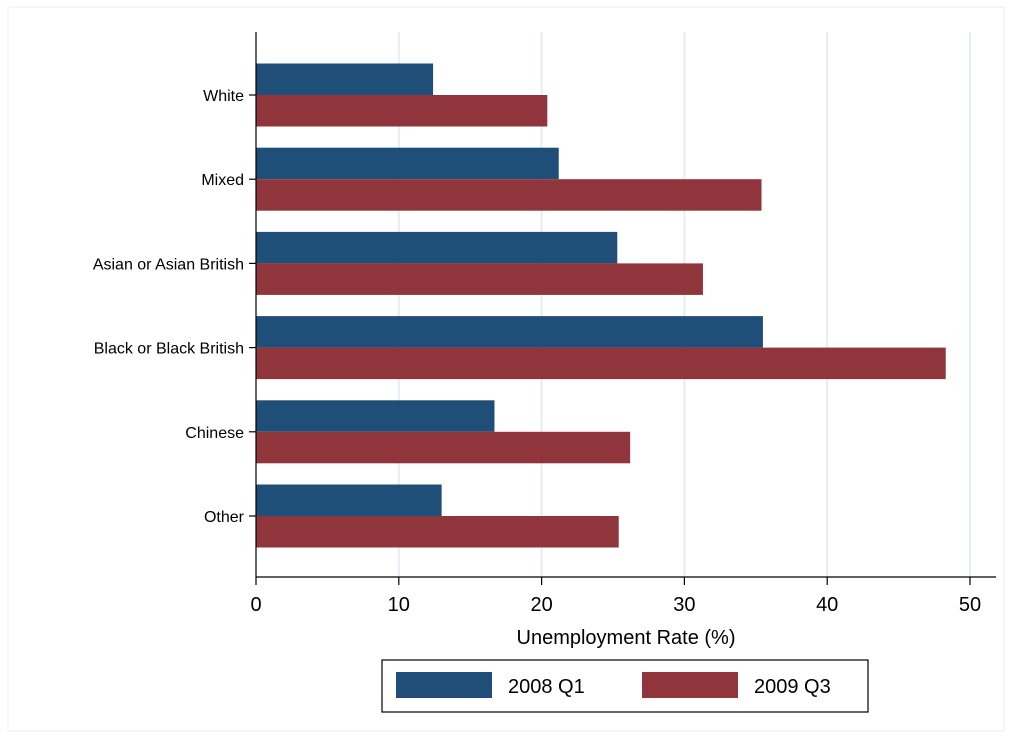  I want to click on x-tick-label-20: 20, so click(541, 605).